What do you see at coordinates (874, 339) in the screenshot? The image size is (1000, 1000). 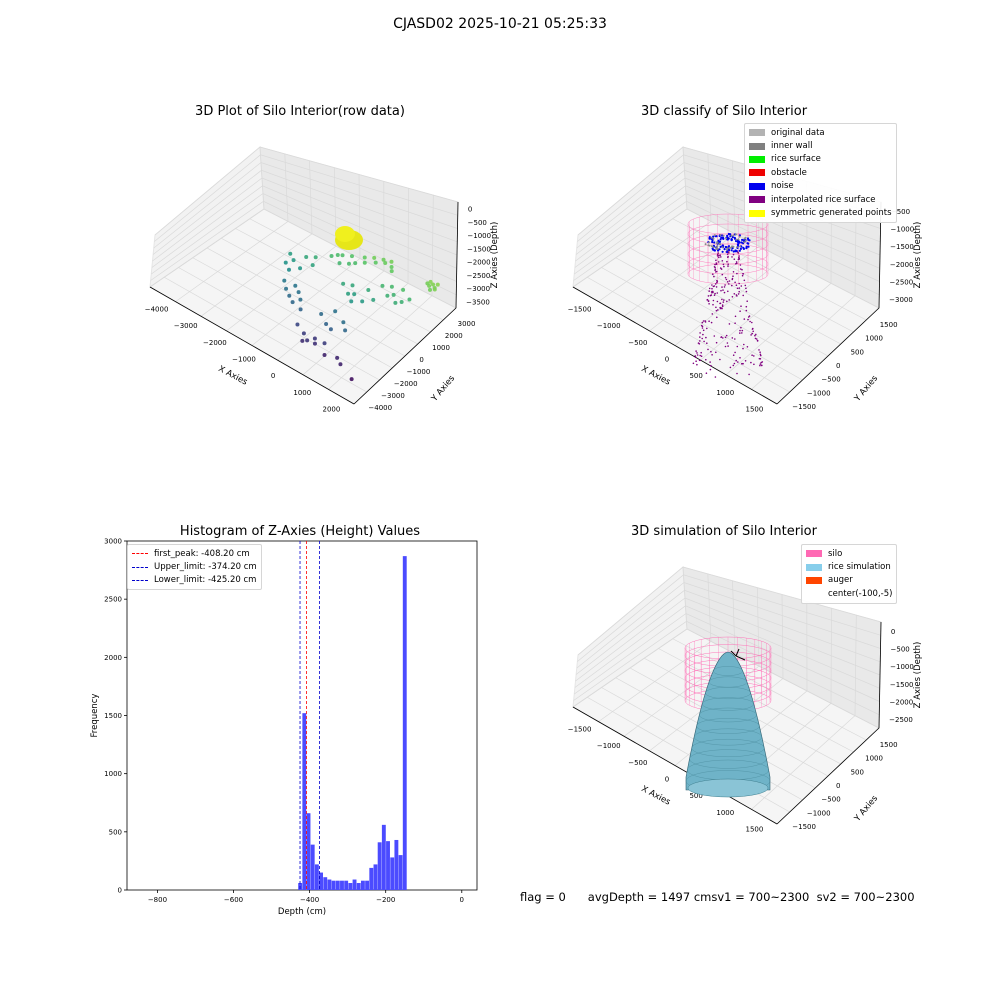 I see `p2-y-tick: 1000` at bounding box center [874, 339].